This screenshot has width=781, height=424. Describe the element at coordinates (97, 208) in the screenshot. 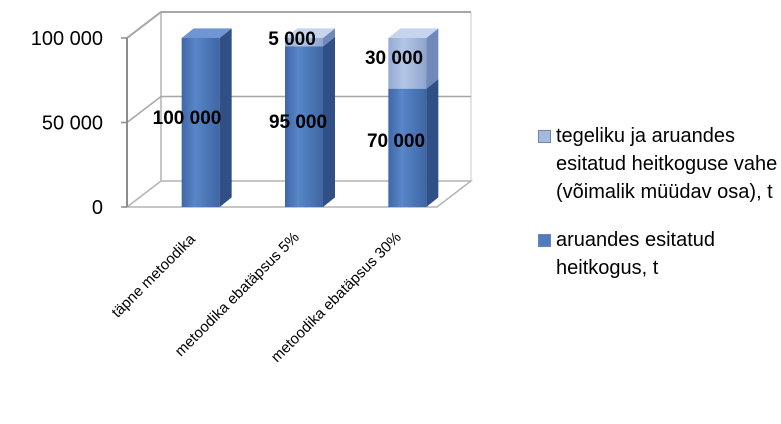

I see `y-tick-label: 0` at that location.